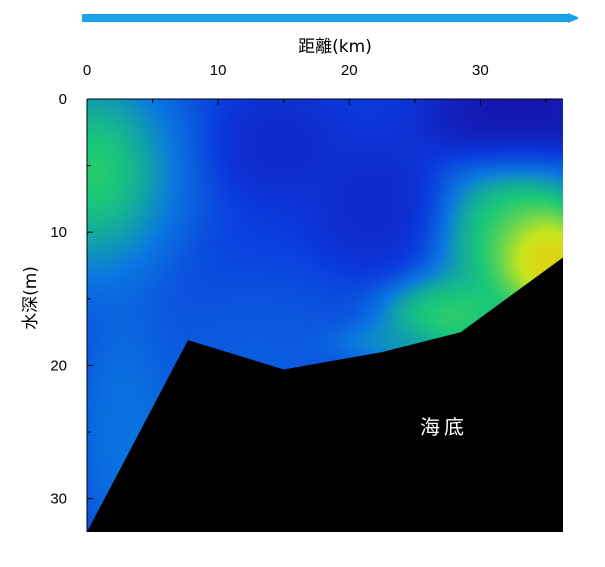 This screenshot has width=605, height=567. Describe the element at coordinates (58, 232) in the screenshot. I see `y-tick-label: 10` at that location.